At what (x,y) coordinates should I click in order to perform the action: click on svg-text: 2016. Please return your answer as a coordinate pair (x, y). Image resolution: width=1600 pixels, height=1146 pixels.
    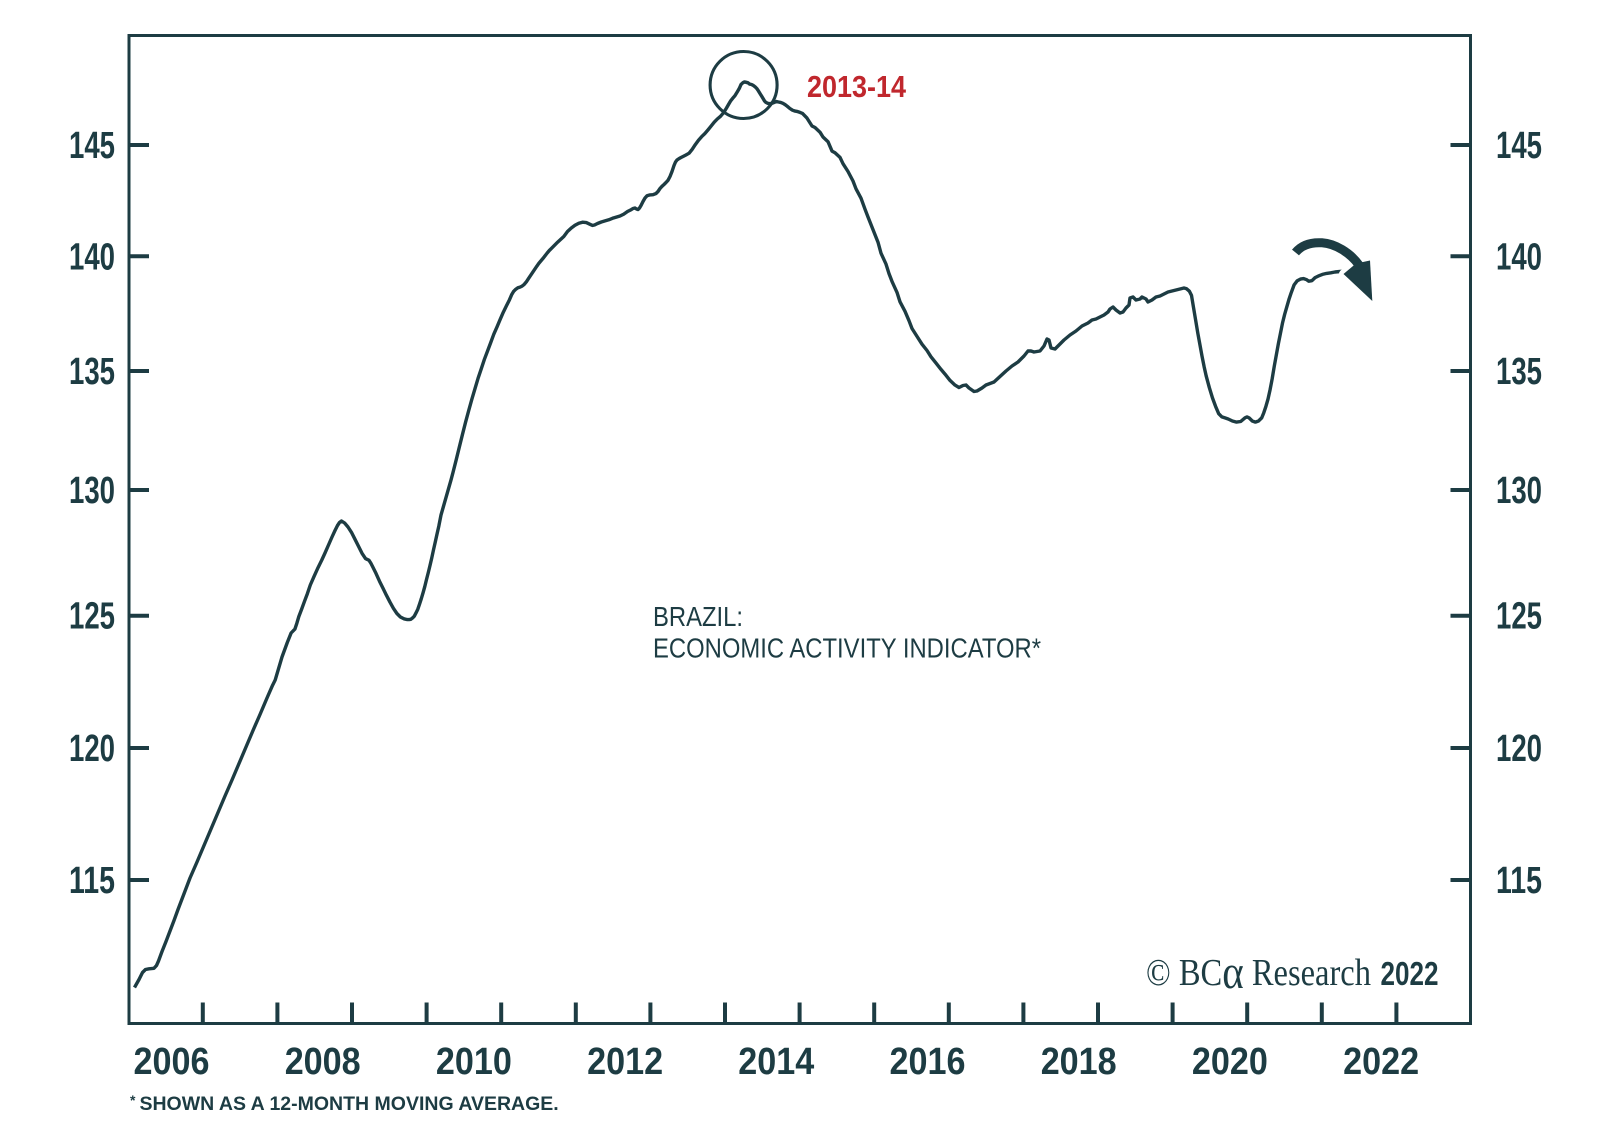
    Looking at the image, I should click on (928, 1062).